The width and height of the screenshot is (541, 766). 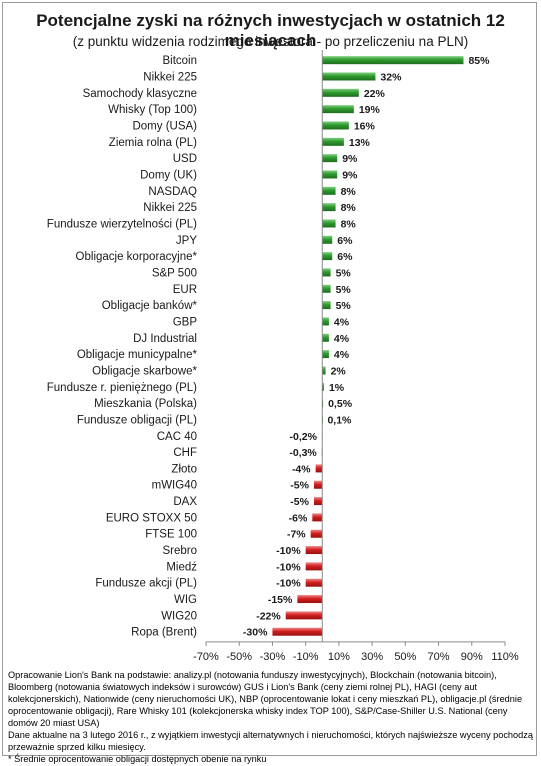 What do you see at coordinates (185, 600) in the screenshot?
I see `category-label: WIG` at bounding box center [185, 600].